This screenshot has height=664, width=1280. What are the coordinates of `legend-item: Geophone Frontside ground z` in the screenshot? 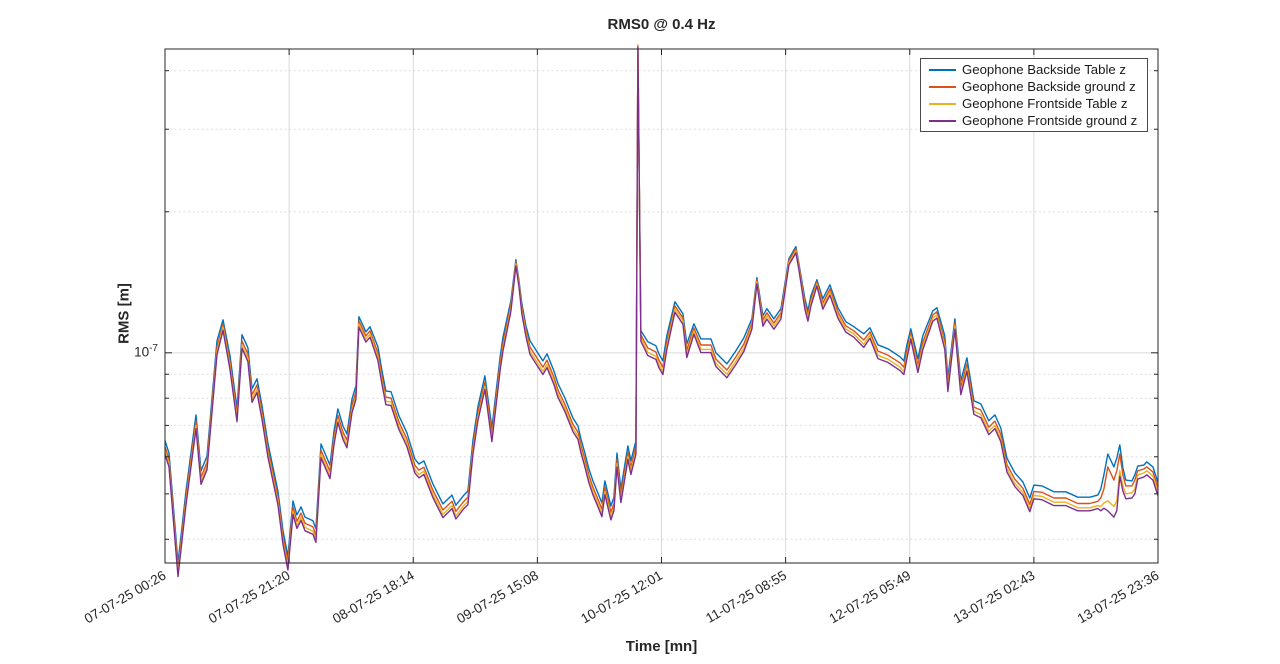 It's located at (1034, 120).